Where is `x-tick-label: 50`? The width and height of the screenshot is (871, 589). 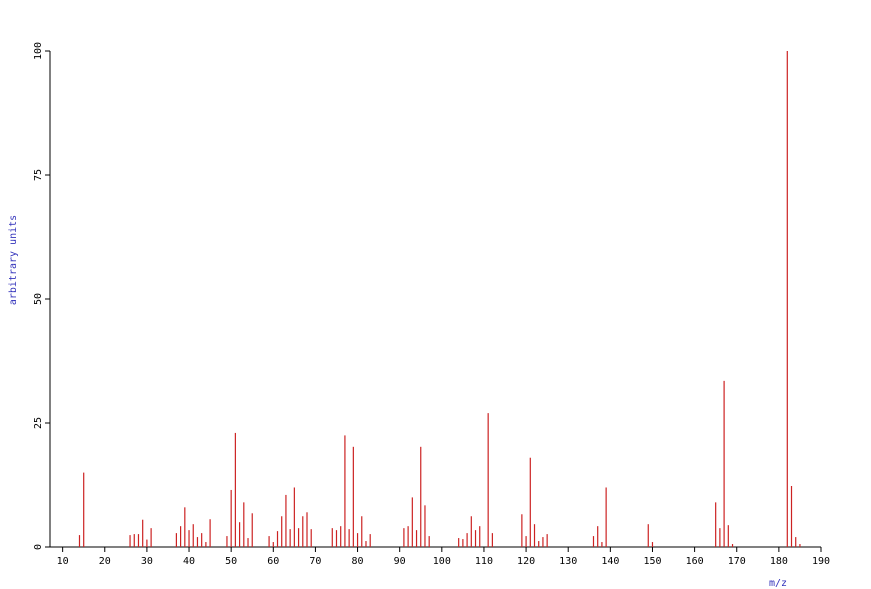
x-tick-label: 50 is located at coordinates (231, 561).